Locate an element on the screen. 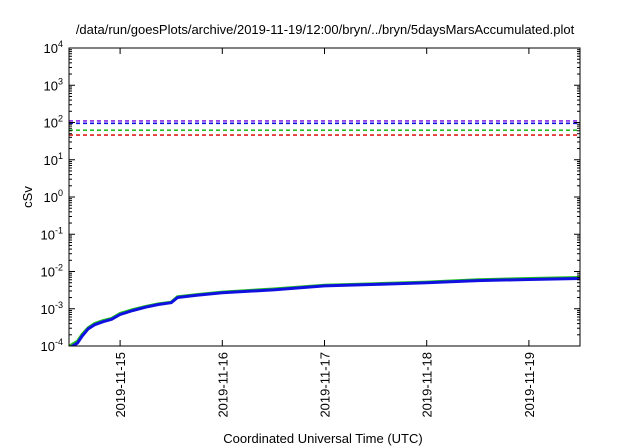  threshold-lines is located at coordinates (324, 128).